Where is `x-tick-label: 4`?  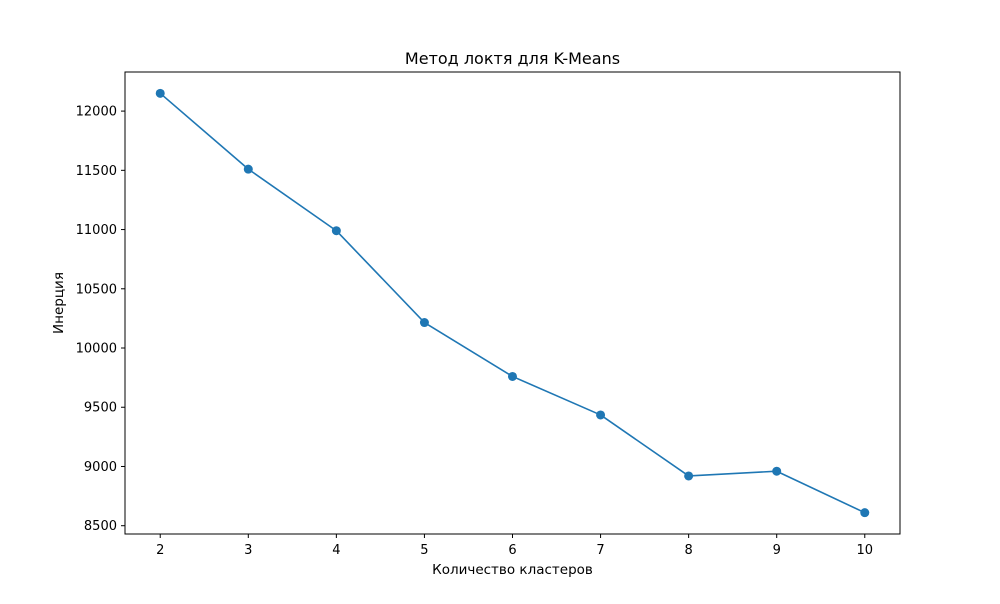 x-tick-label: 4 is located at coordinates (336, 550).